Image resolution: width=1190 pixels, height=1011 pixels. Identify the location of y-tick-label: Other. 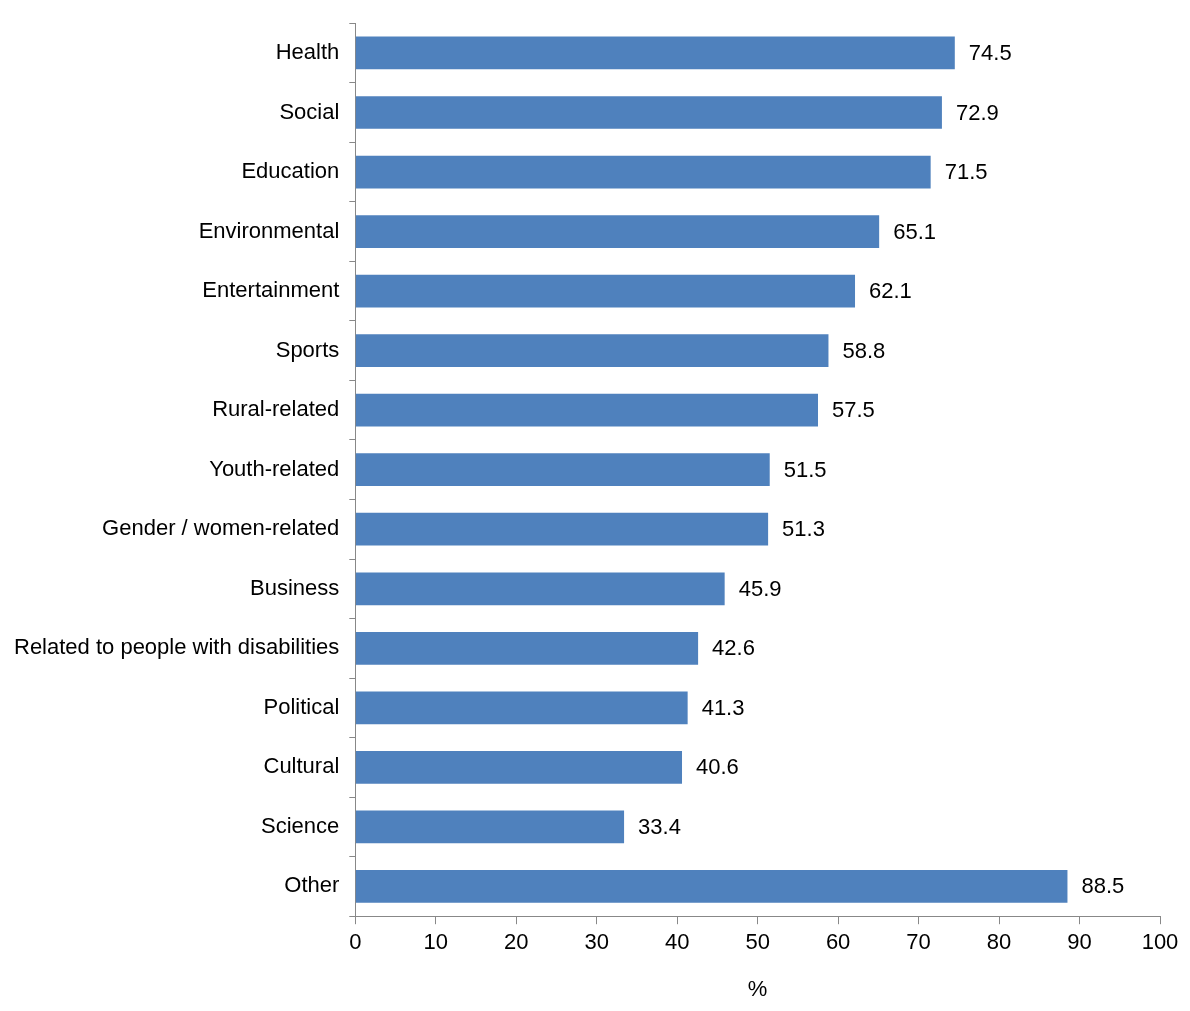
(312, 885).